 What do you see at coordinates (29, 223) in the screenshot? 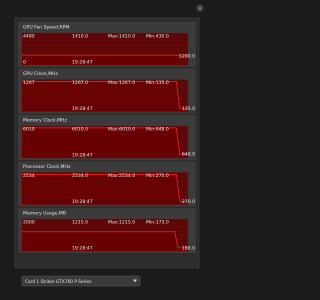
I see `scale-max: 2000` at bounding box center [29, 223].